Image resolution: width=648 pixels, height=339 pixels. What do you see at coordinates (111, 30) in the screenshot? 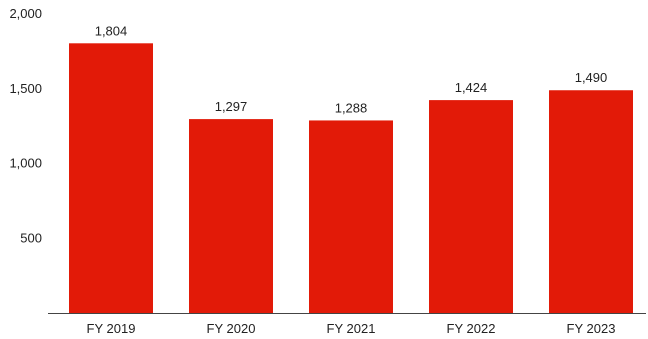
I see `data-label: 1,804` at bounding box center [111, 30].